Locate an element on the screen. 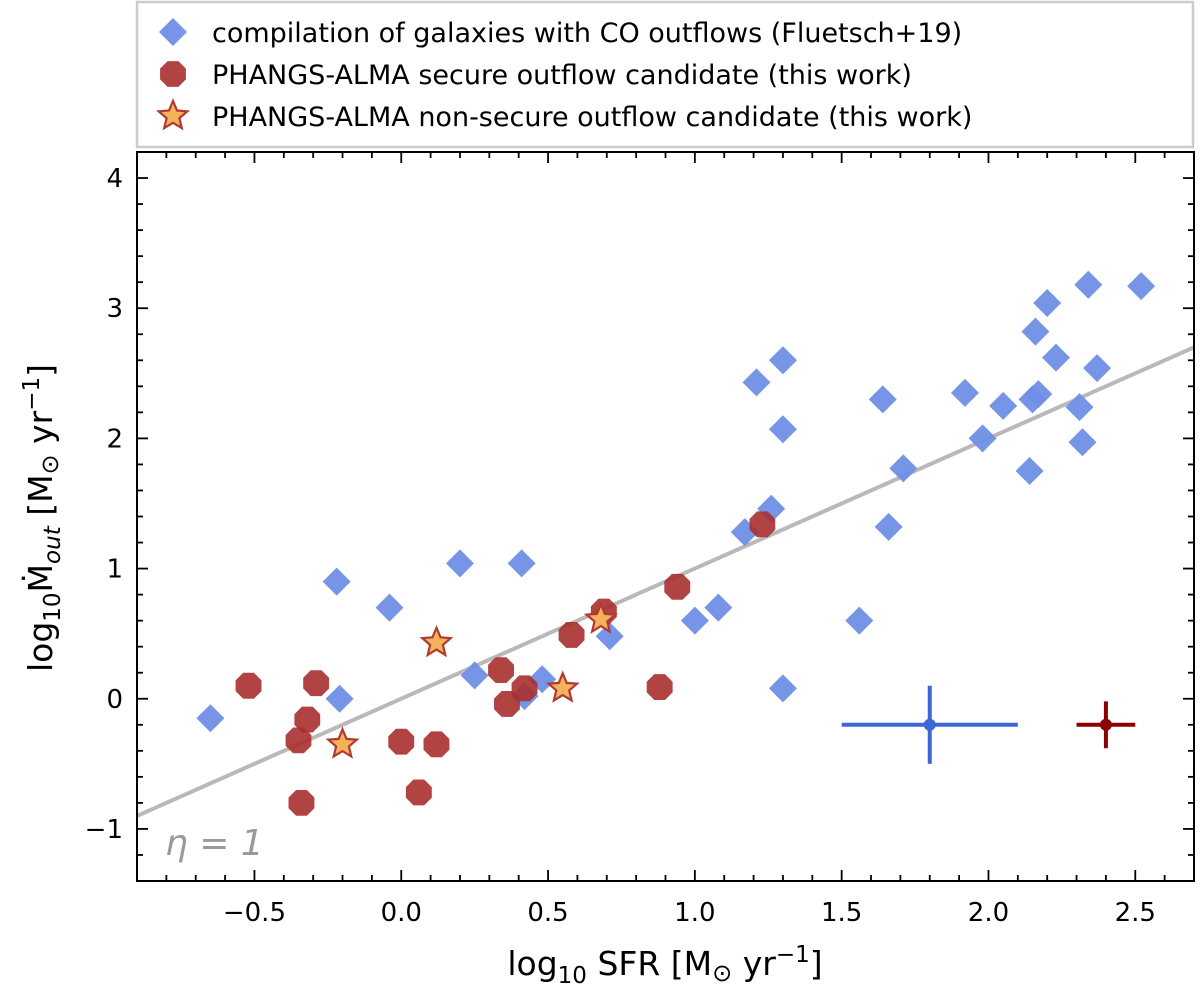 This screenshot has height=992, width=1200. x-axis-title: log10 SFR [M⊙ yr−1] is located at coordinates (664, 965).